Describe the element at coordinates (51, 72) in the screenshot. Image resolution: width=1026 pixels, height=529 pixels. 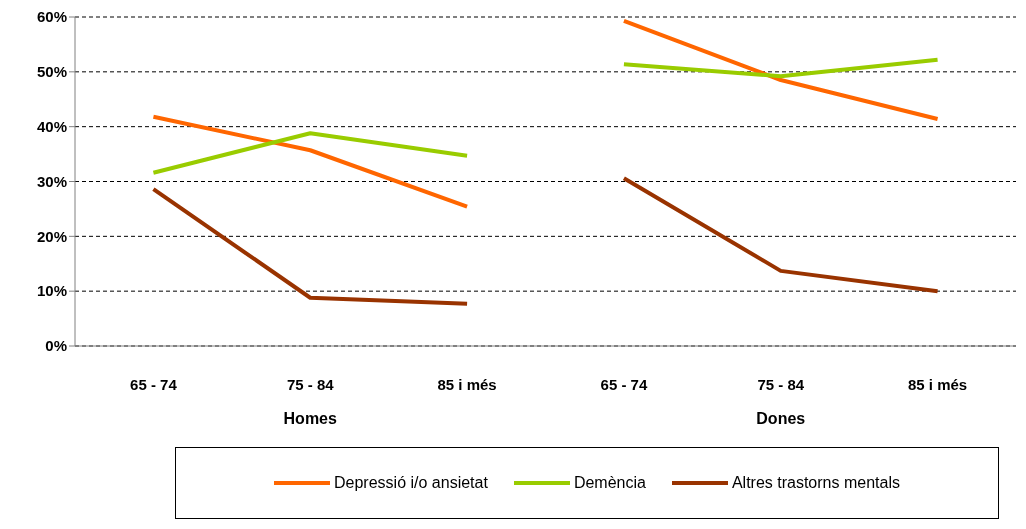
I see `y-tick-label: 50%` at that location.